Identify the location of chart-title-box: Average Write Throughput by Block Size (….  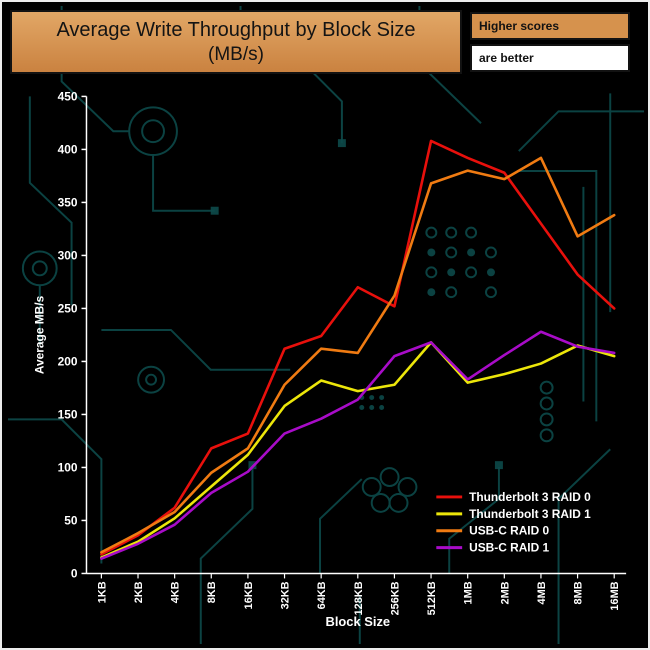
(236, 42).